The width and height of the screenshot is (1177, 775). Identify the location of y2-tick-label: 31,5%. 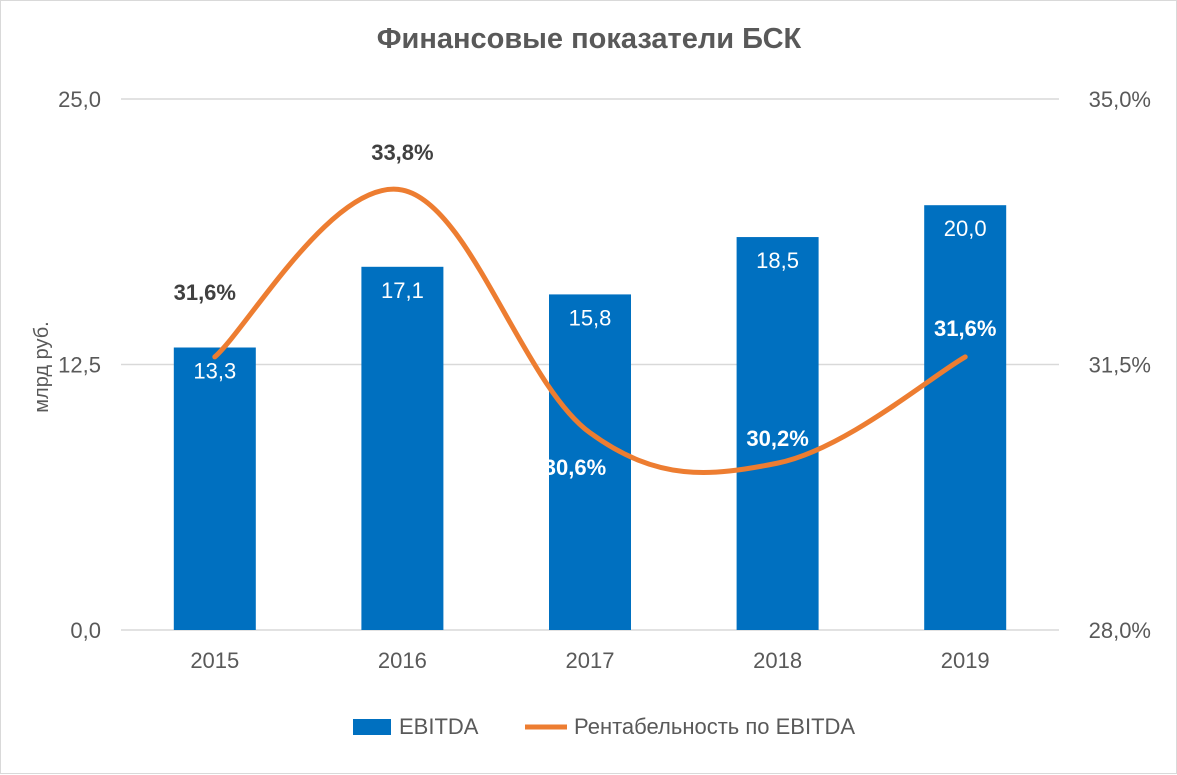
(1120, 365).